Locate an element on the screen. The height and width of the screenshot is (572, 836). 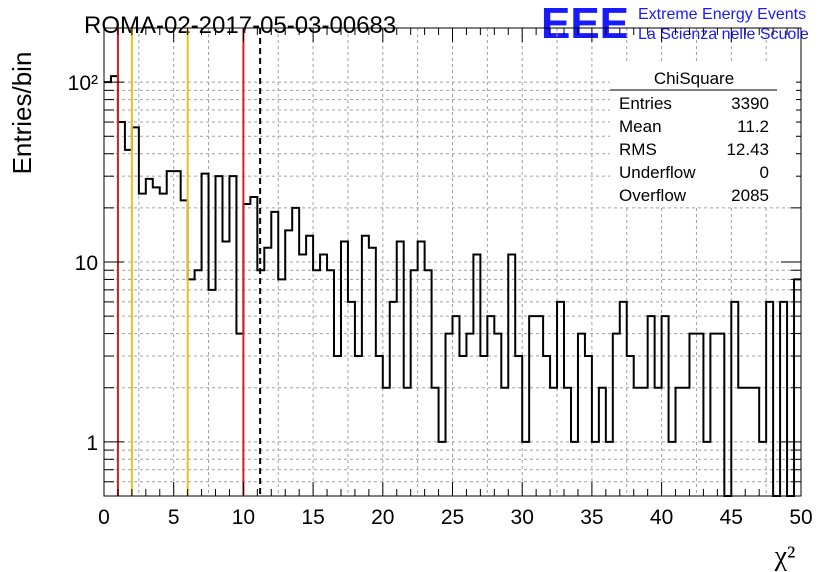
x-tick-label: 35 is located at coordinates (591, 517).